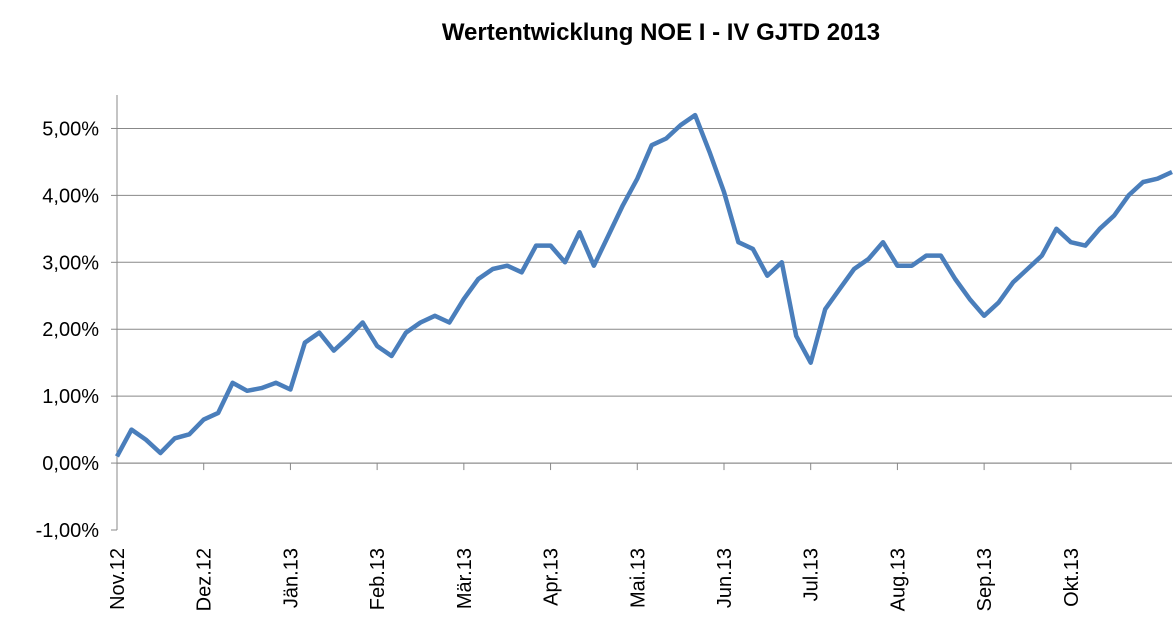  What do you see at coordinates (70, 196) in the screenshot?
I see `y-tick-label: 4,00%` at bounding box center [70, 196].